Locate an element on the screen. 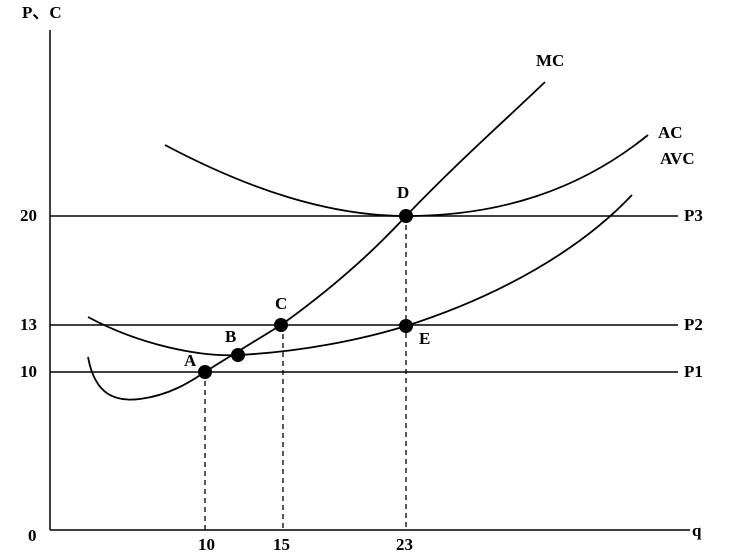 This screenshot has height=556, width=729. y-tick-label: 13 is located at coordinates (28, 324).